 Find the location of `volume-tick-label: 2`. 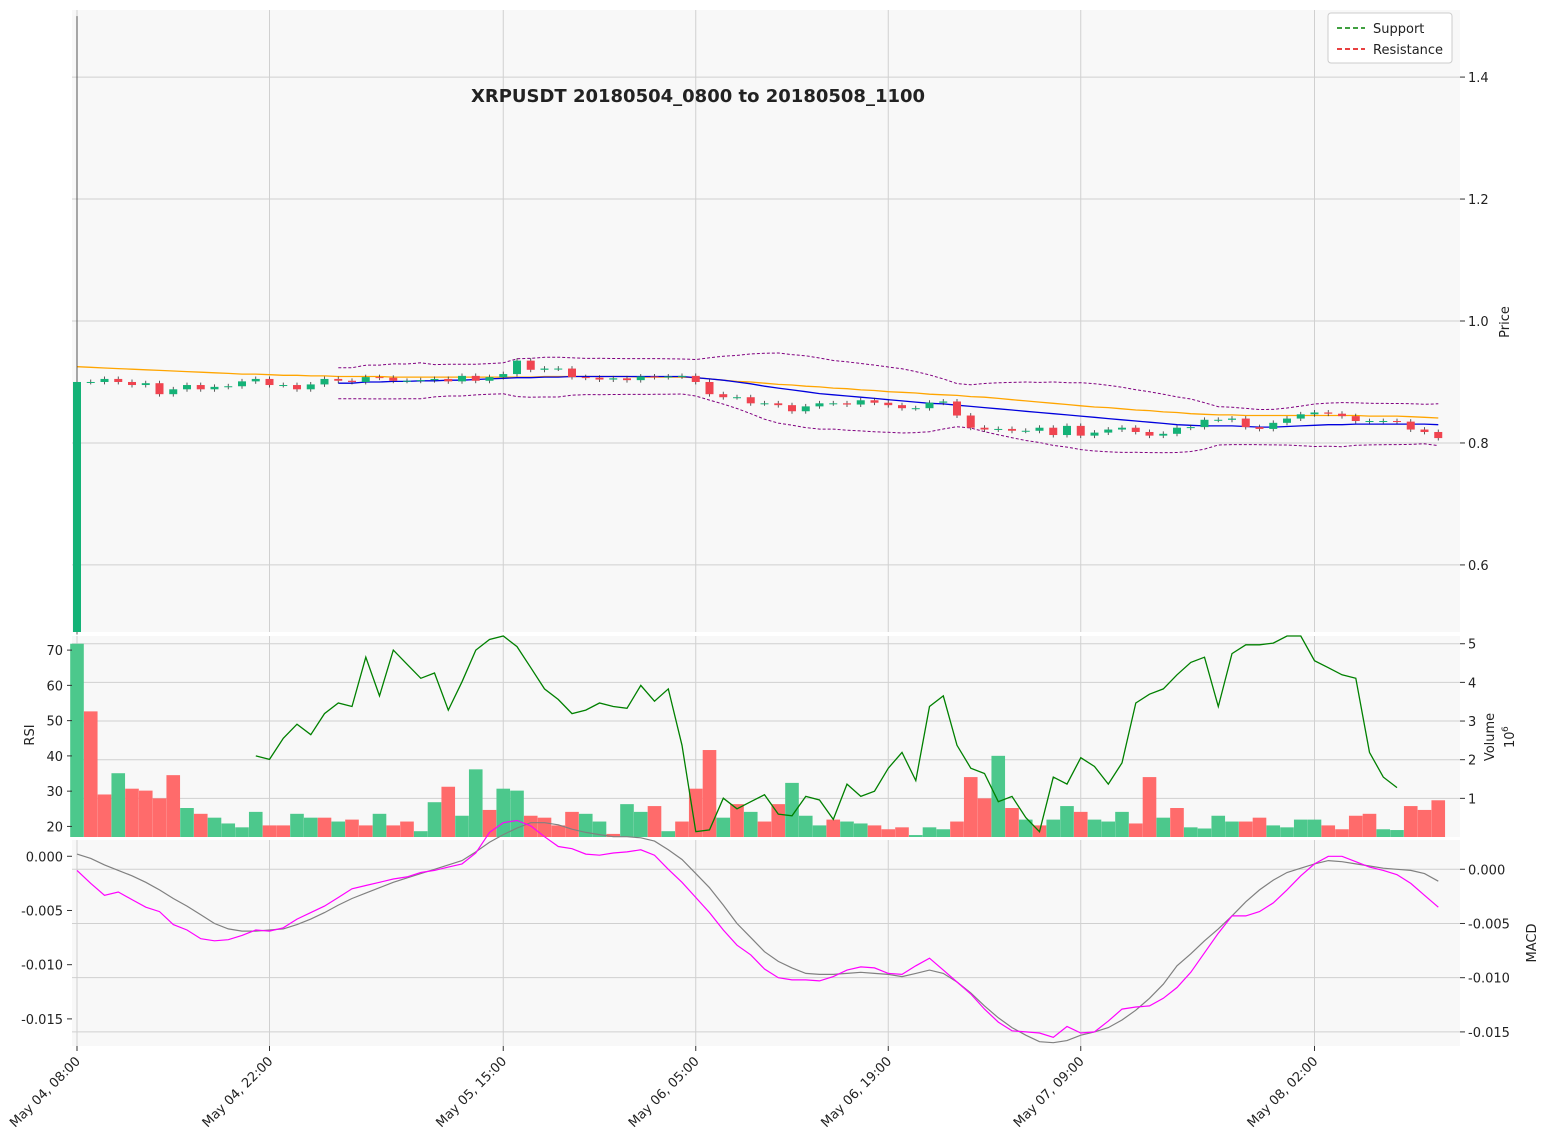

volume-tick-label: 2 is located at coordinates (1472, 761).